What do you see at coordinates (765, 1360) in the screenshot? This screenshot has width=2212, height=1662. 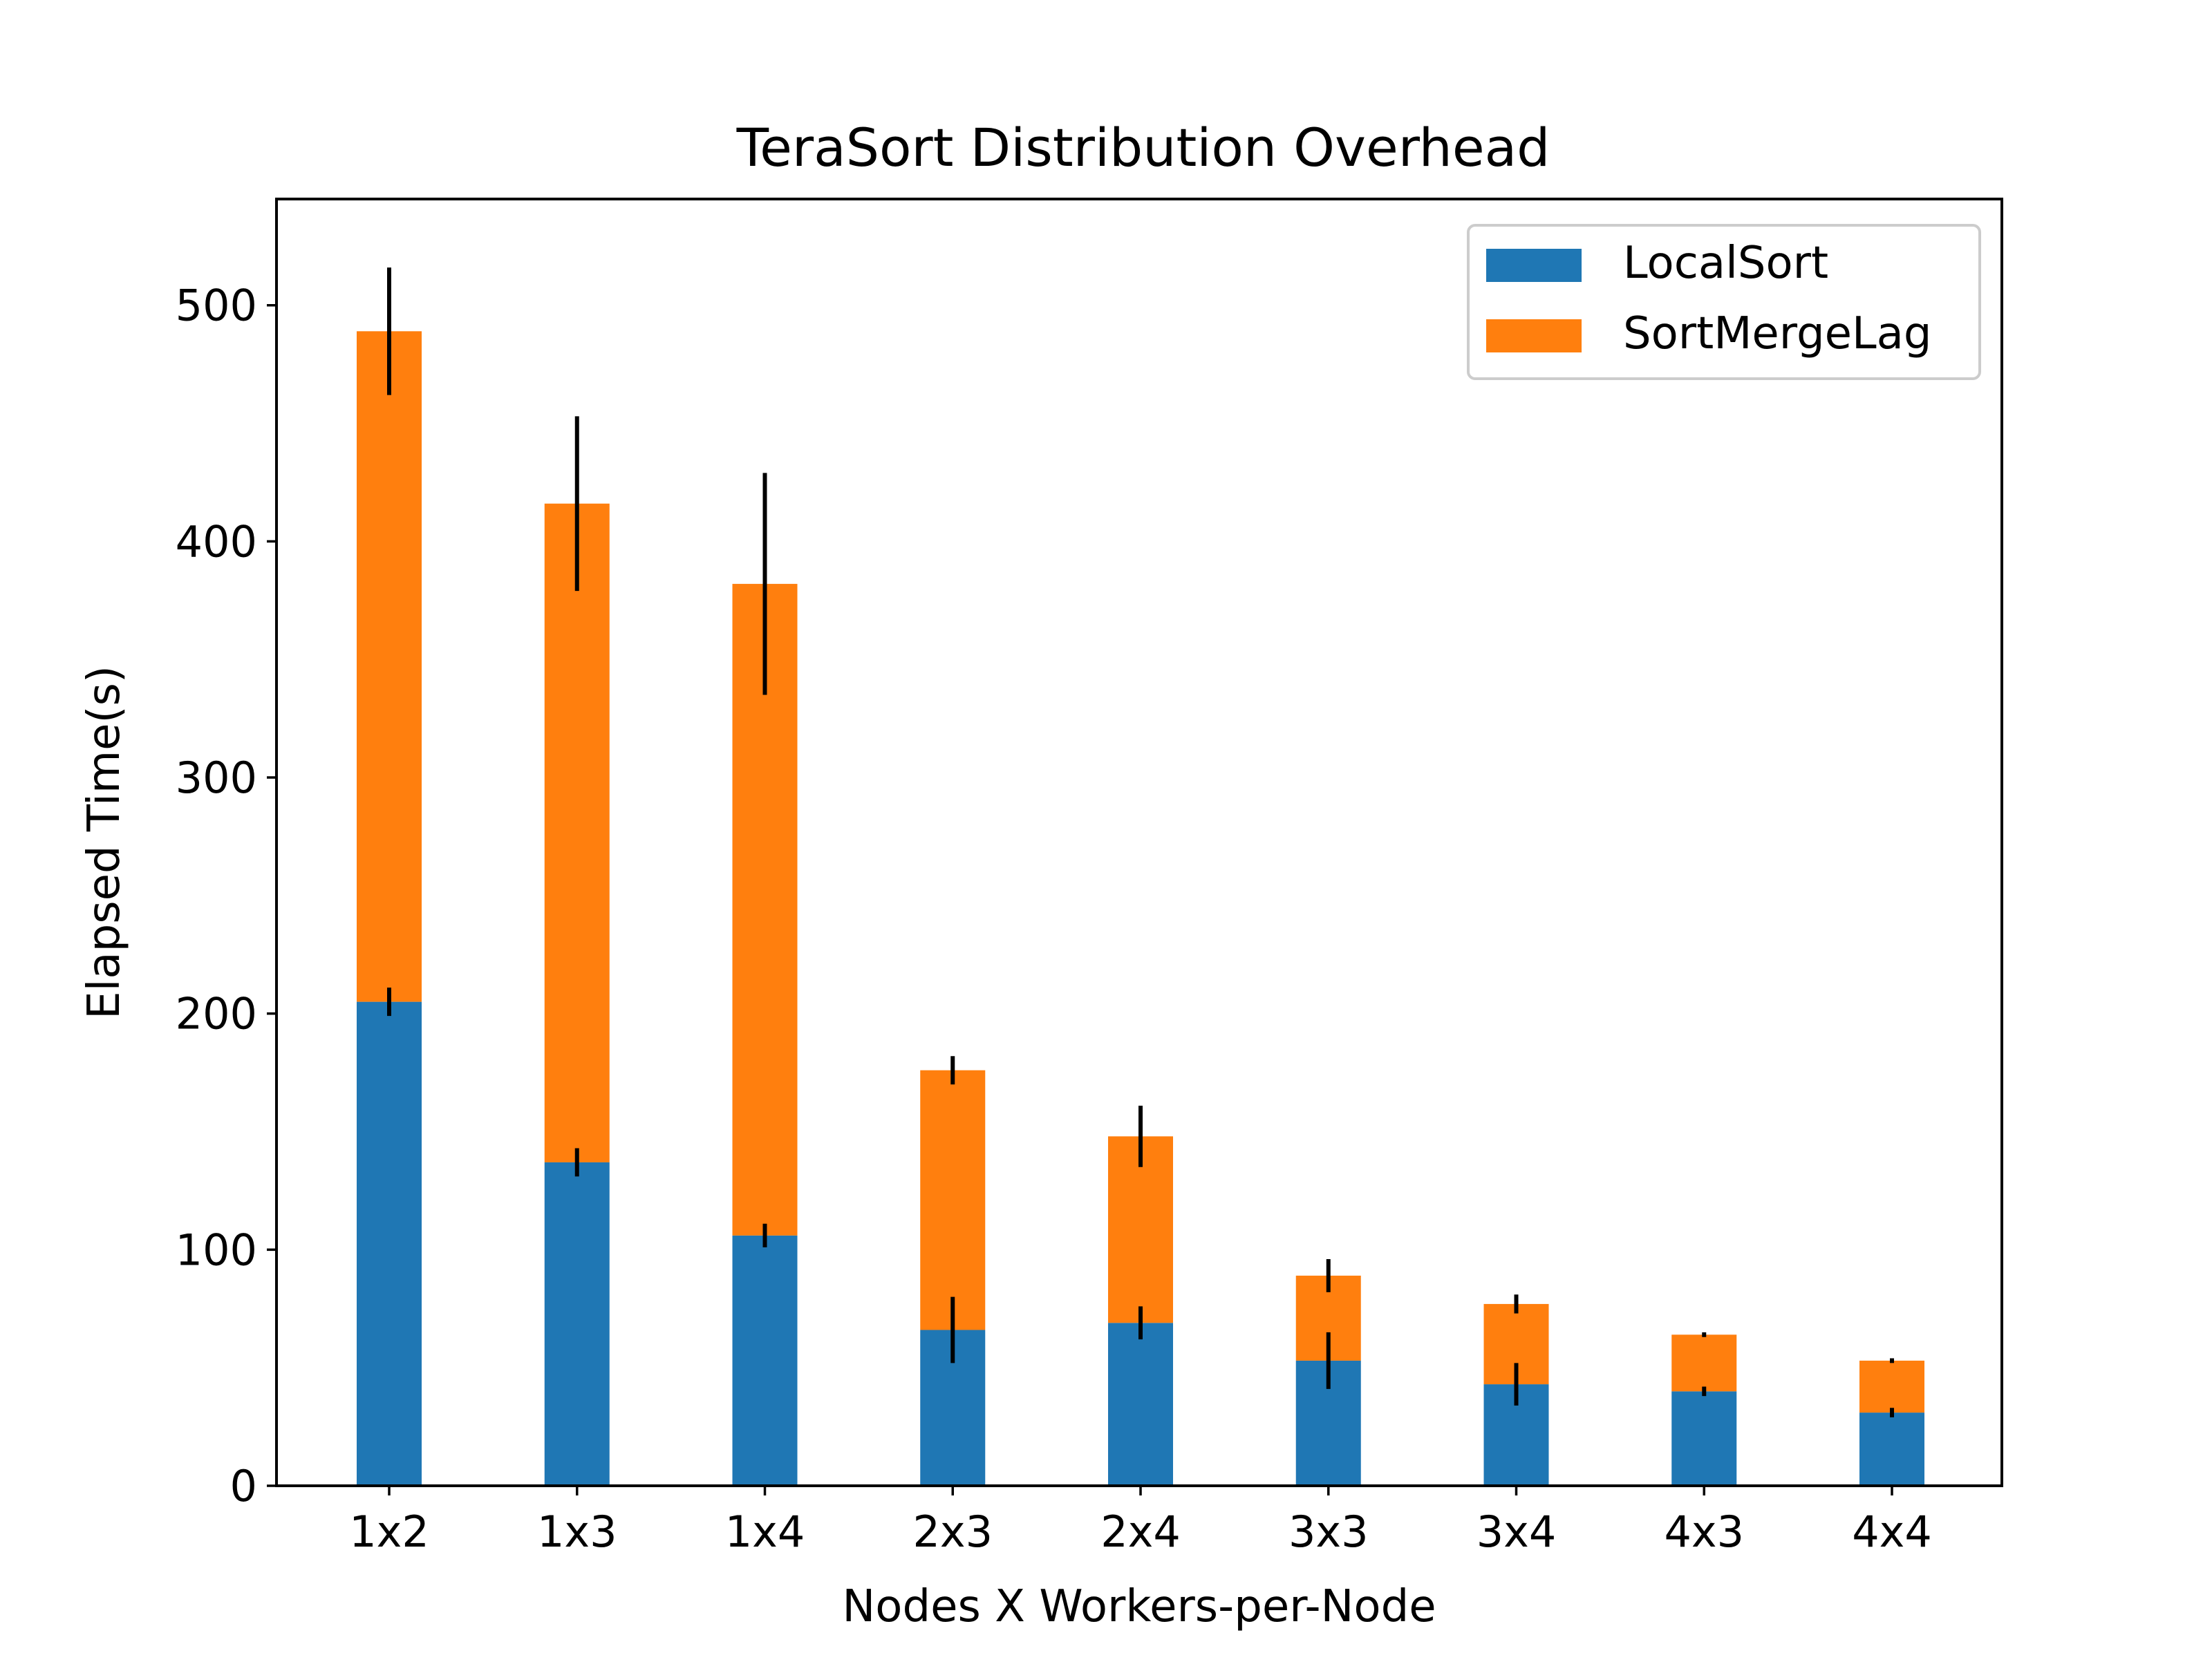 I see `bar-localsort-1x4` at bounding box center [765, 1360].